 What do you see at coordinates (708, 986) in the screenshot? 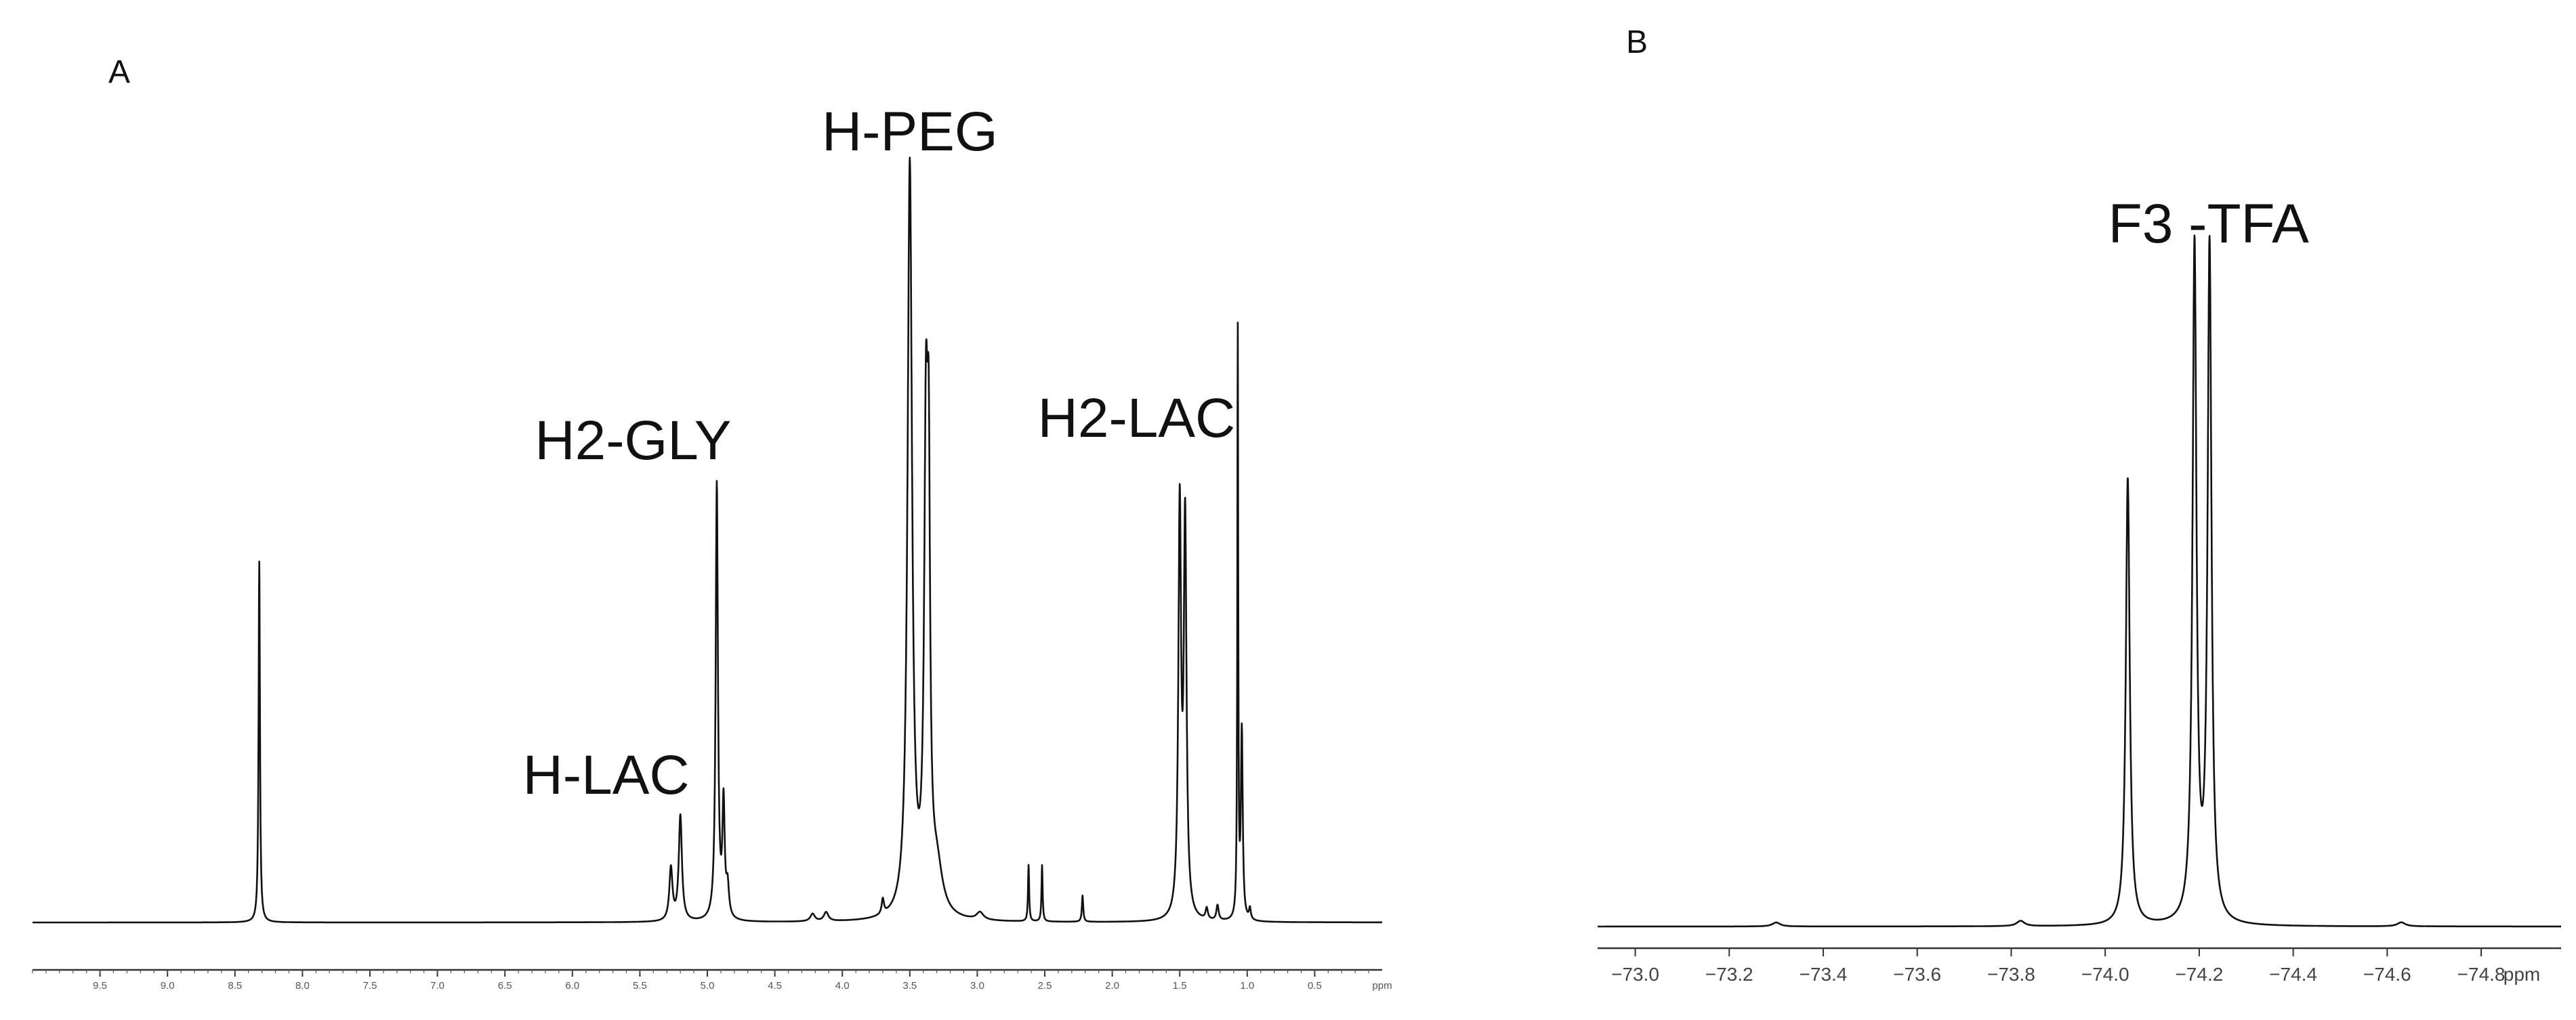
I see `x-tick-label: 5.0` at bounding box center [708, 986].